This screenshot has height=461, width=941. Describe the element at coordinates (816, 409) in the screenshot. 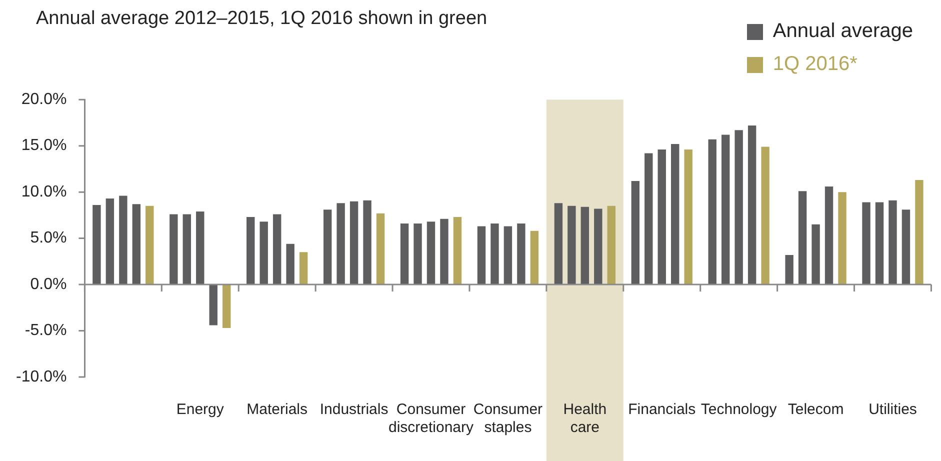

I see `x-tick-label: Telecom` at that location.